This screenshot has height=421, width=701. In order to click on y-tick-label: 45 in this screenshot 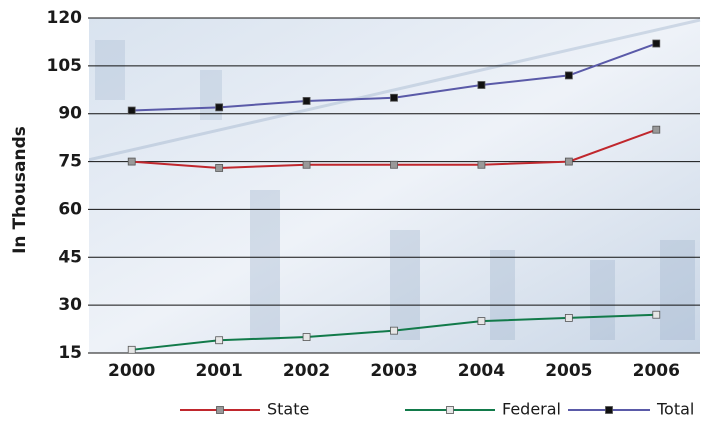, I will do `click(70, 257)`.